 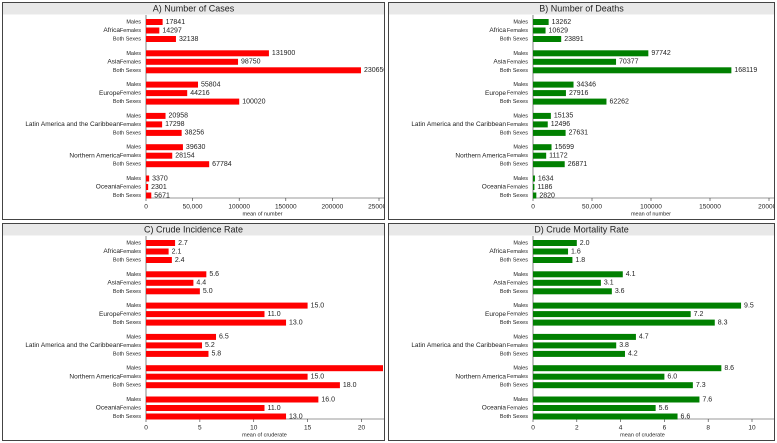 I want to click on value-label: 38256, so click(x=195, y=133).